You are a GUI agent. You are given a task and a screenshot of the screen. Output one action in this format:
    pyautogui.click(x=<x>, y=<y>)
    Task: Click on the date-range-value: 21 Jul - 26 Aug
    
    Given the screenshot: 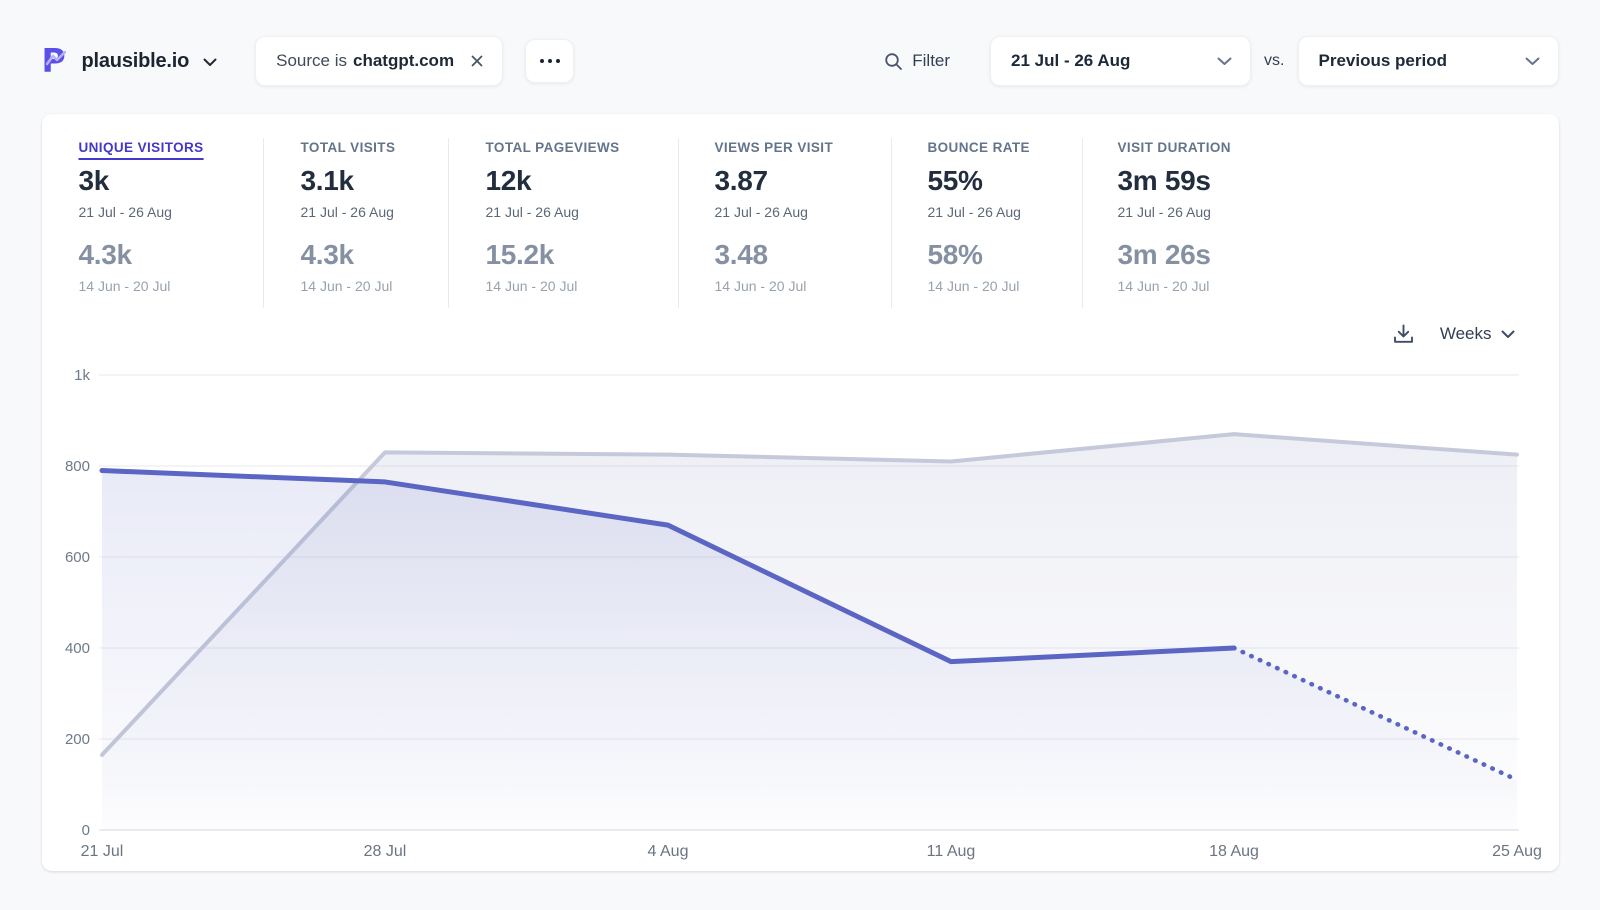 What is the action you would take?
    pyautogui.click(x=1071, y=60)
    